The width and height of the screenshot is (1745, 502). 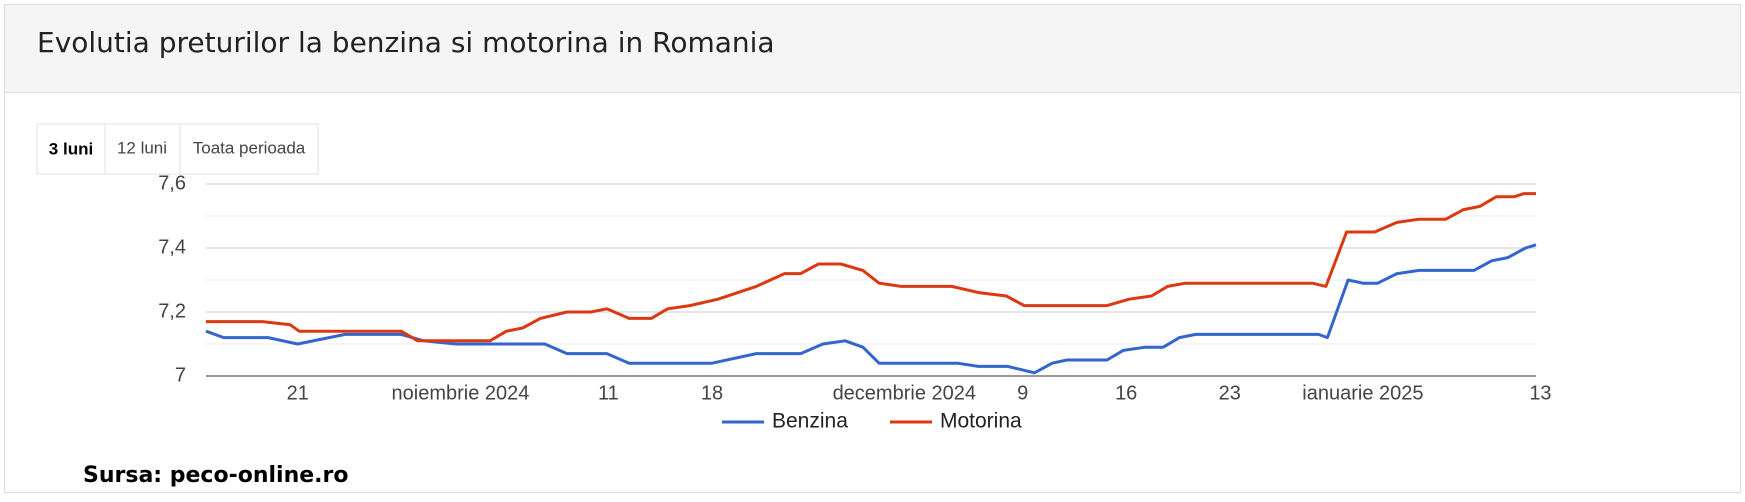 What do you see at coordinates (1362, 393) in the screenshot?
I see `x-tick-label: ianuarie 2025` at bounding box center [1362, 393].